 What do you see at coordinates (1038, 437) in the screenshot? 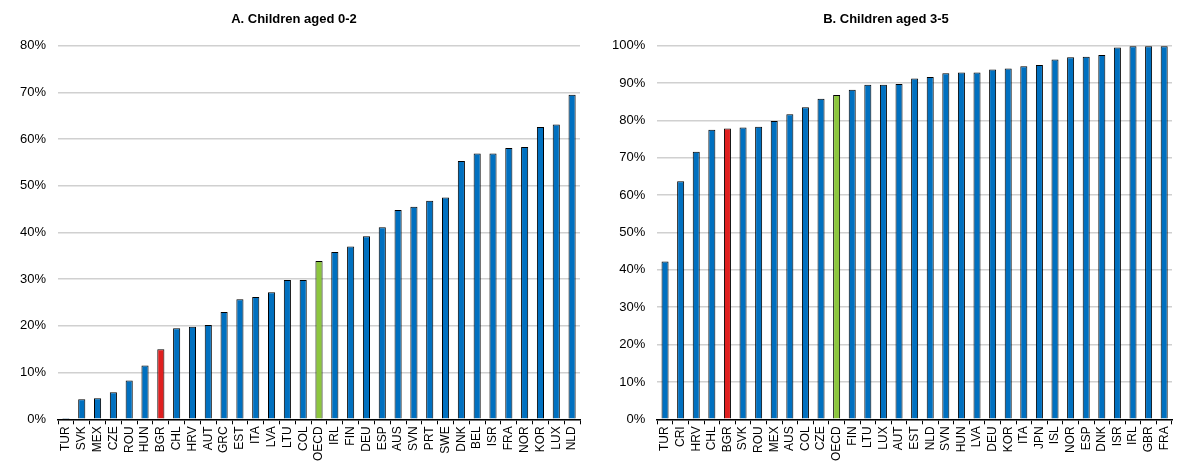
I see `x-tick-label: JPN` at bounding box center [1038, 437].